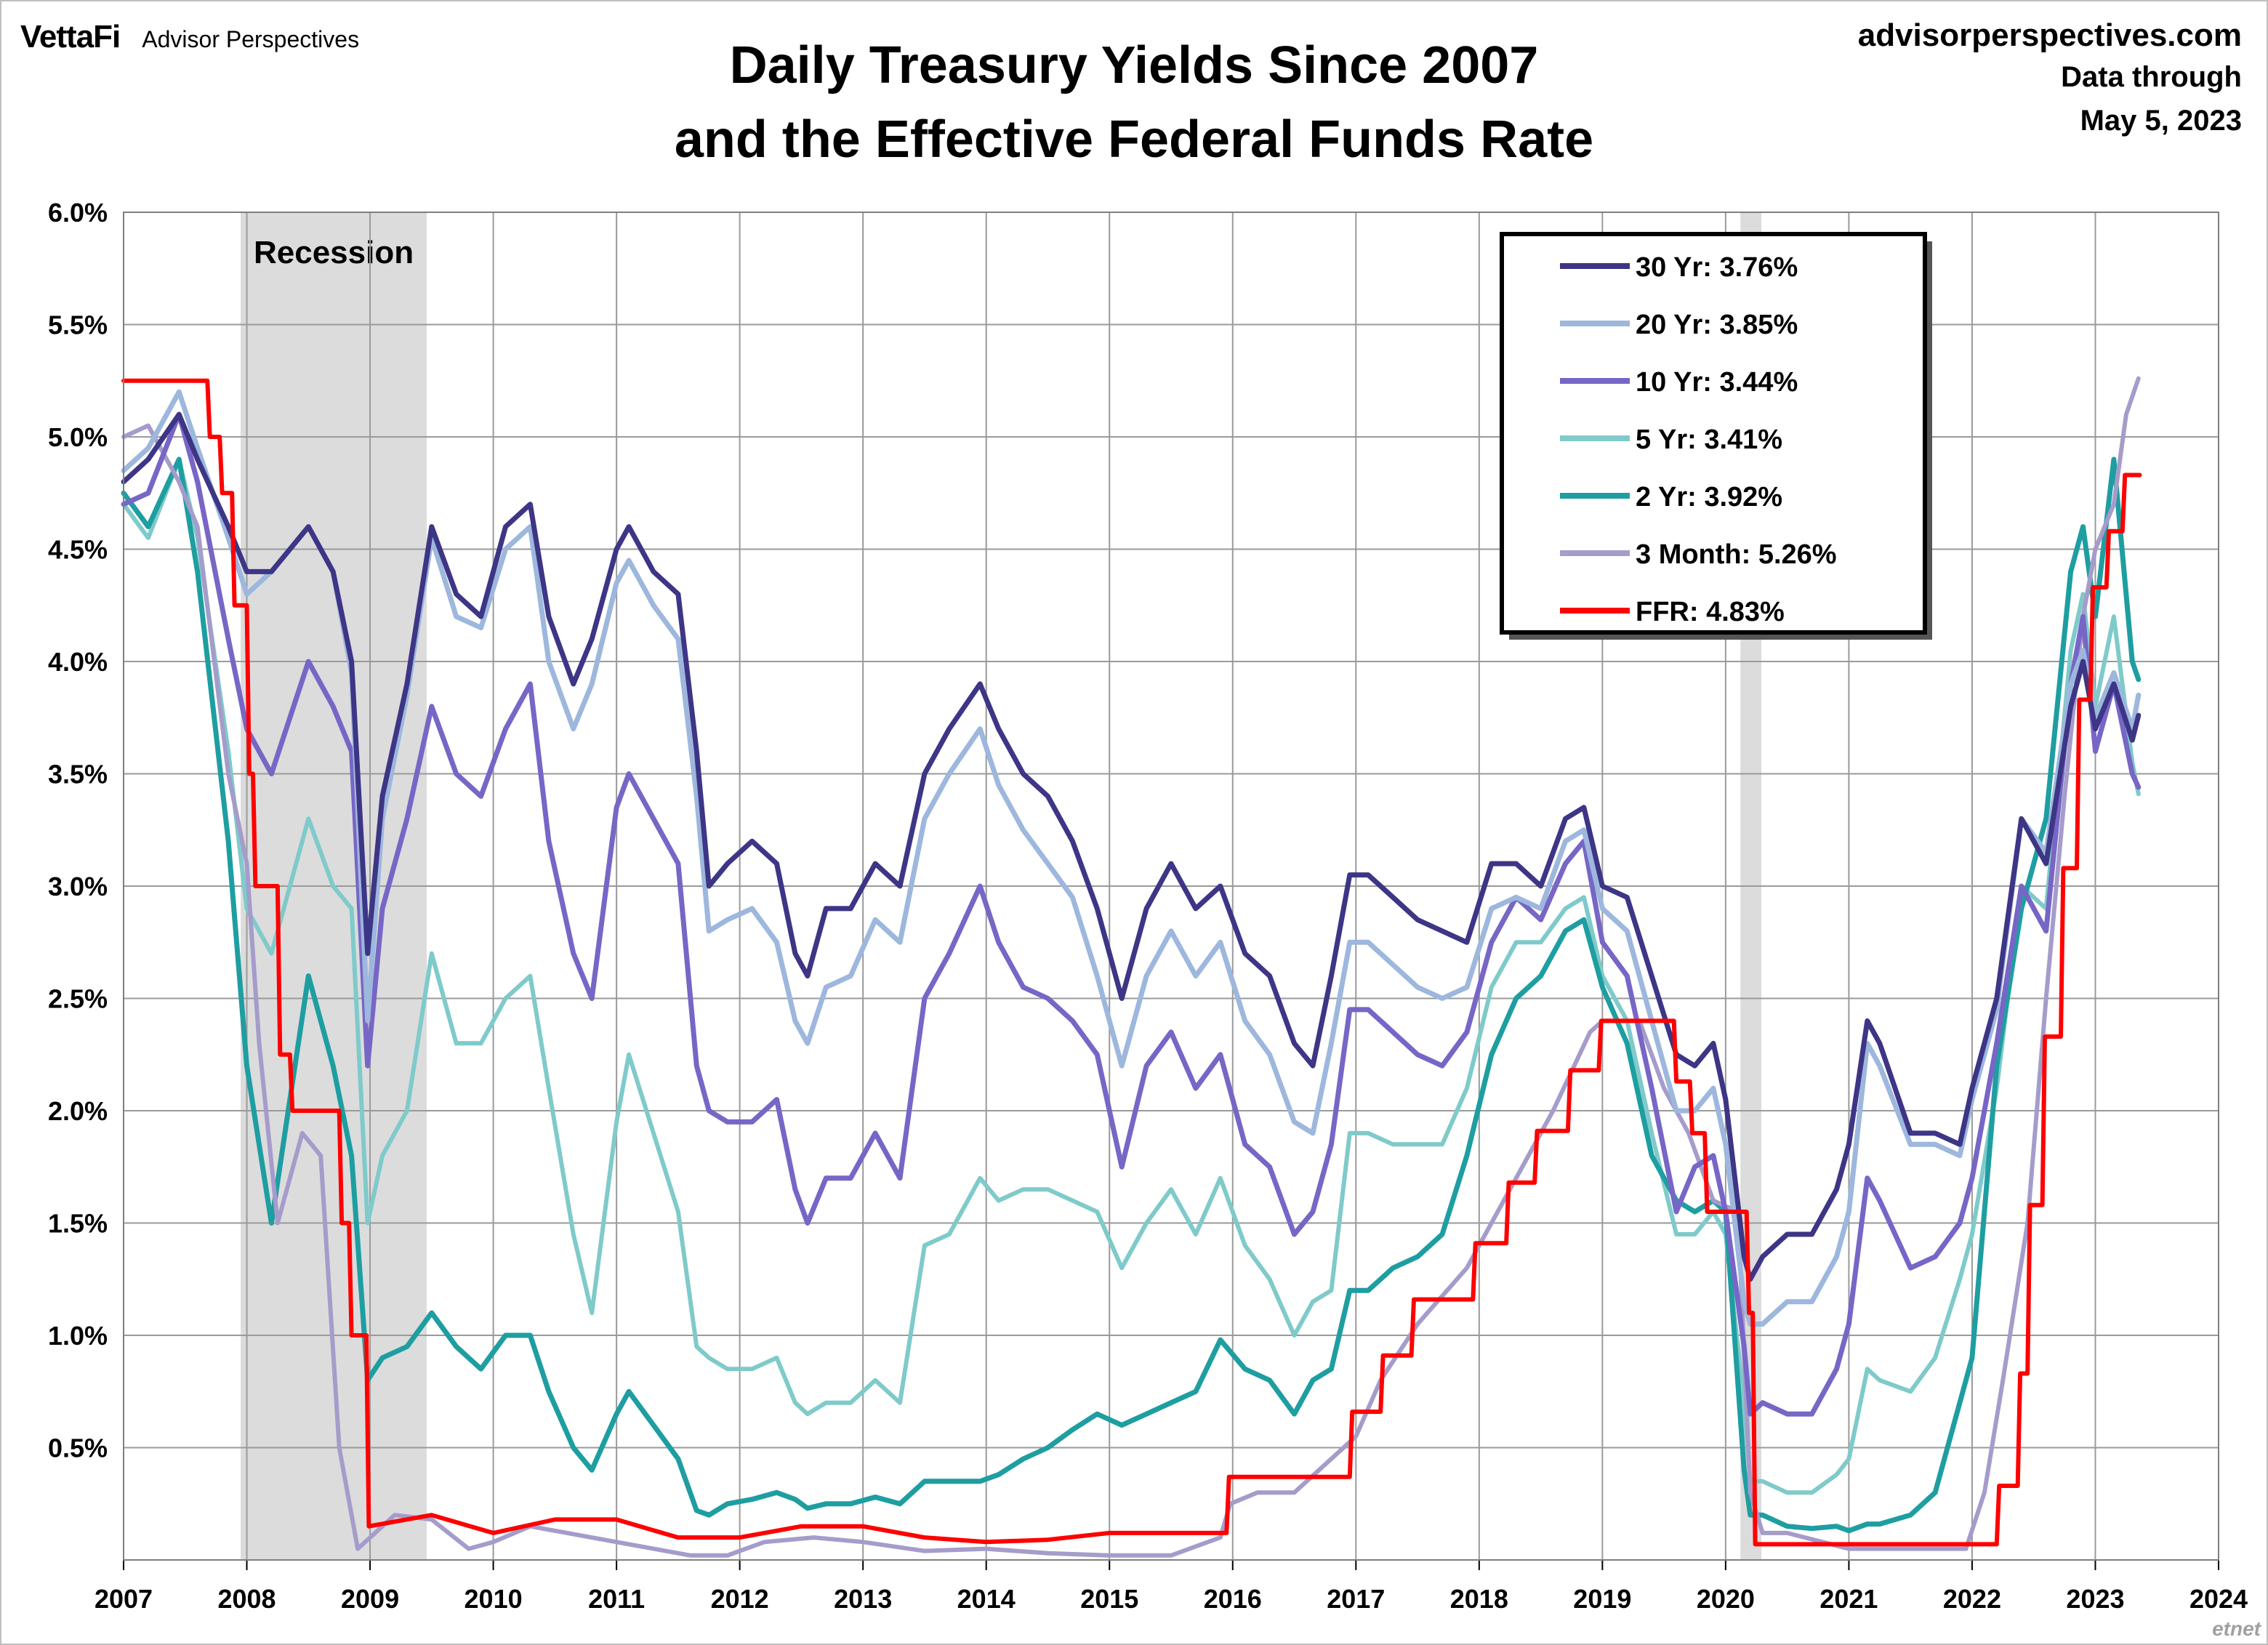 This screenshot has height=1645, width=2268. I want to click on watermark: etnet, so click(2236, 1628).